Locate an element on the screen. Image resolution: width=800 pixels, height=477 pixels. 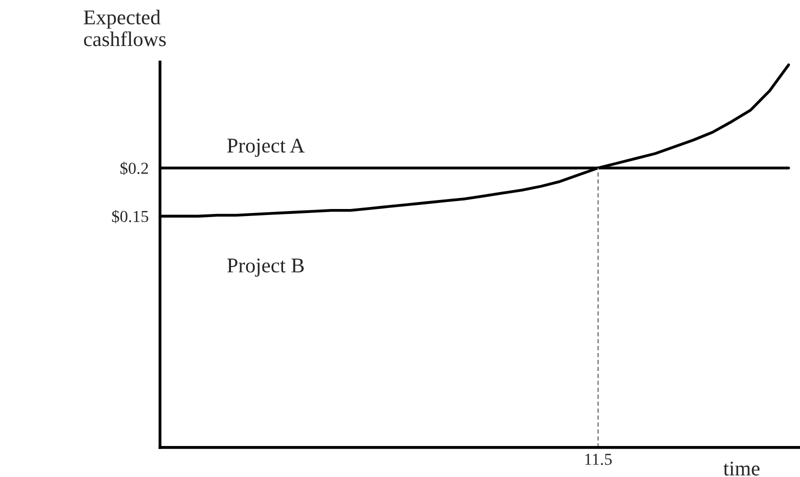
y-axis-title: Expected cashflows is located at coordinates (125, 28).